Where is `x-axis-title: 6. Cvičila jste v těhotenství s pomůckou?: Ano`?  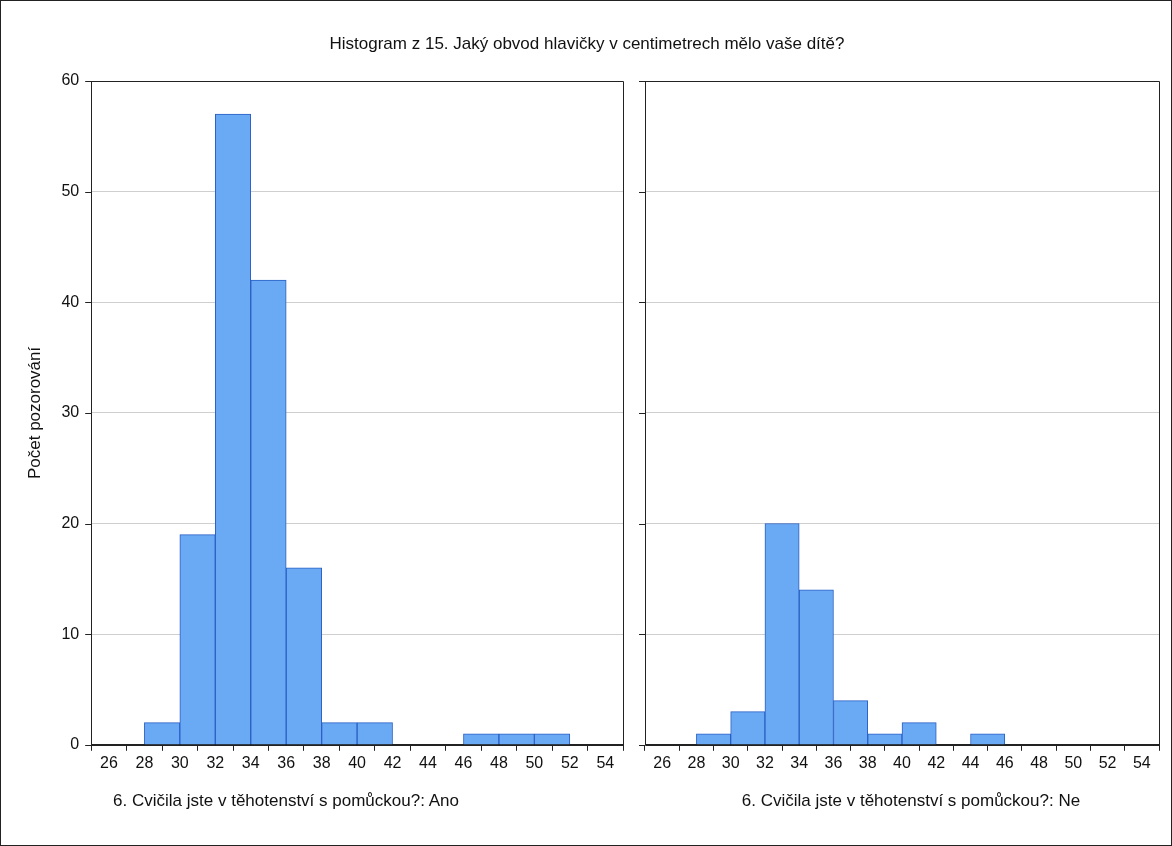
x-axis-title: 6. Cvičila jste v těhotenství s pomůckou?: Ano is located at coordinates (286, 801).